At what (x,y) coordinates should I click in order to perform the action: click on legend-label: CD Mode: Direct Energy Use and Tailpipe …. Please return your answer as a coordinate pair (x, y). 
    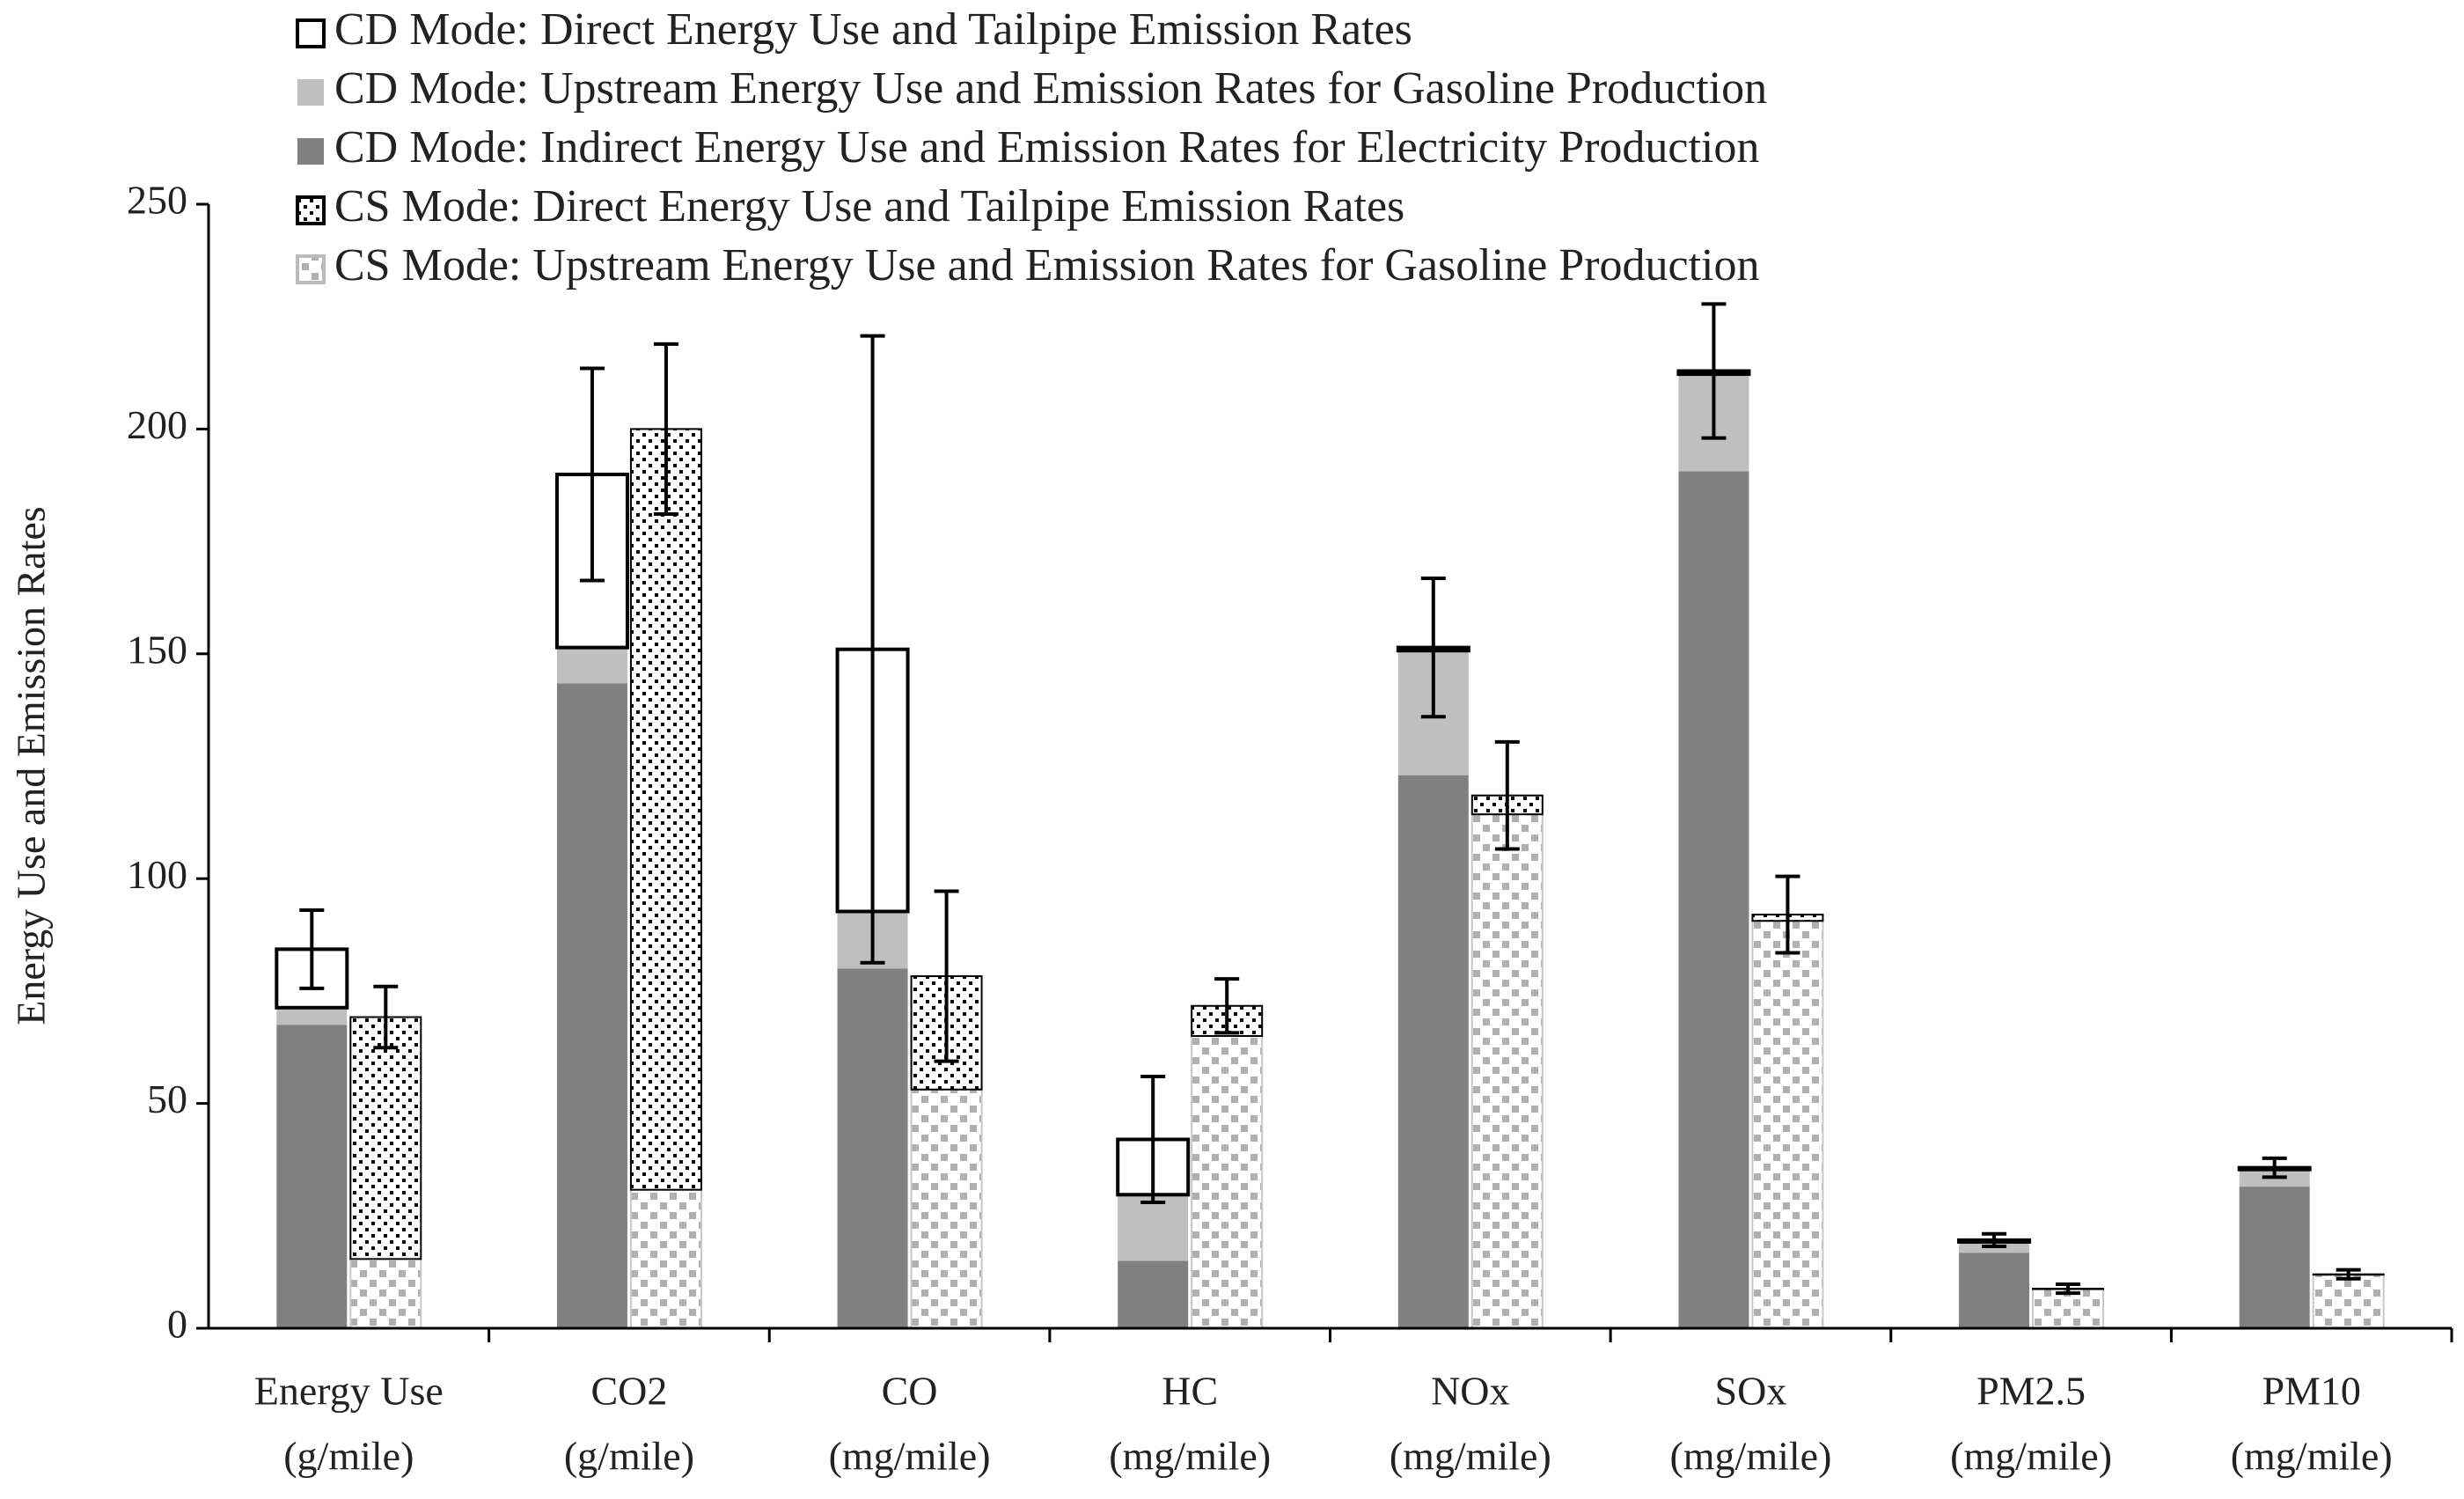
    Looking at the image, I should click on (873, 29).